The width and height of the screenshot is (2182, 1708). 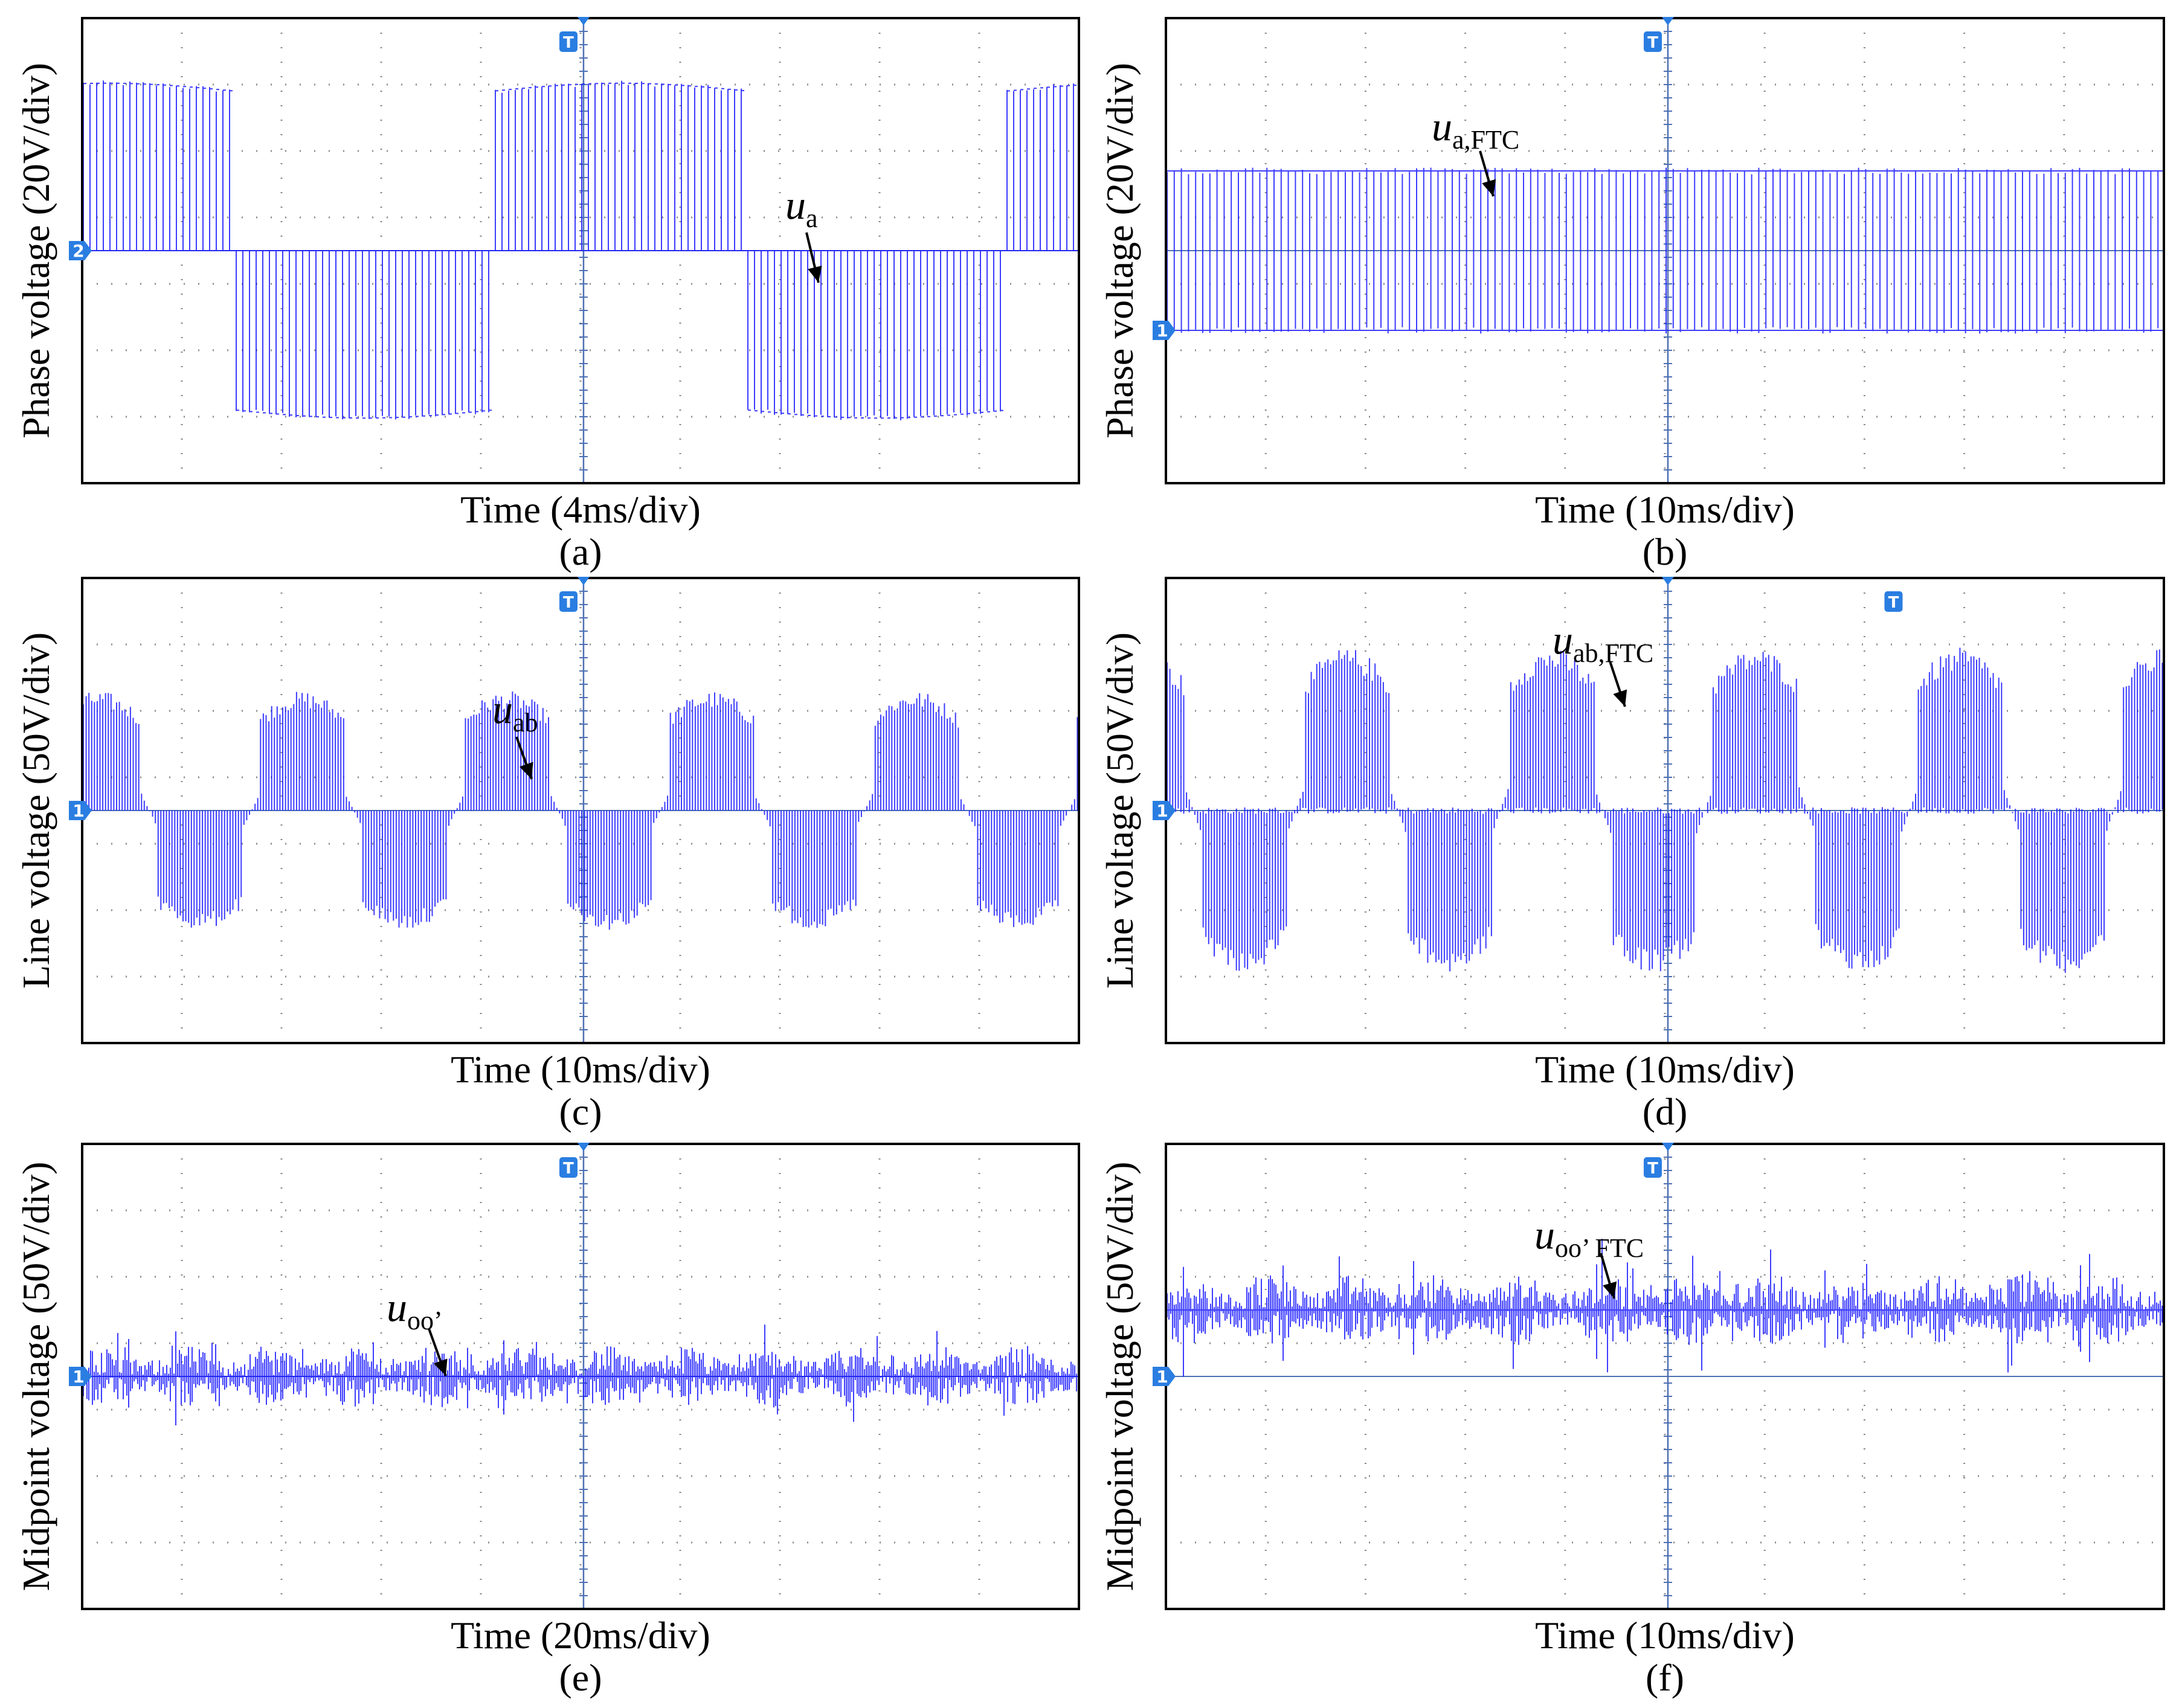 I want to click on x-axis-label: Time (4ms/div), so click(x=580, y=510).